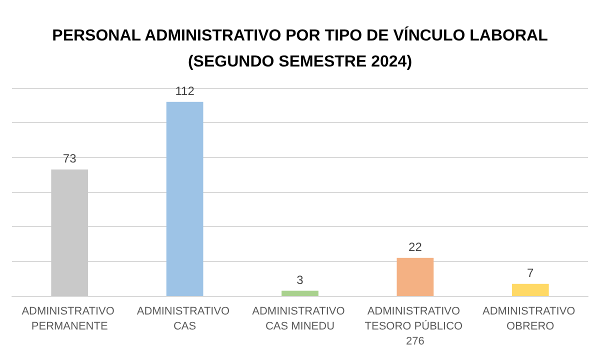  What do you see at coordinates (300, 279) in the screenshot?
I see `data-label: 3` at bounding box center [300, 279].